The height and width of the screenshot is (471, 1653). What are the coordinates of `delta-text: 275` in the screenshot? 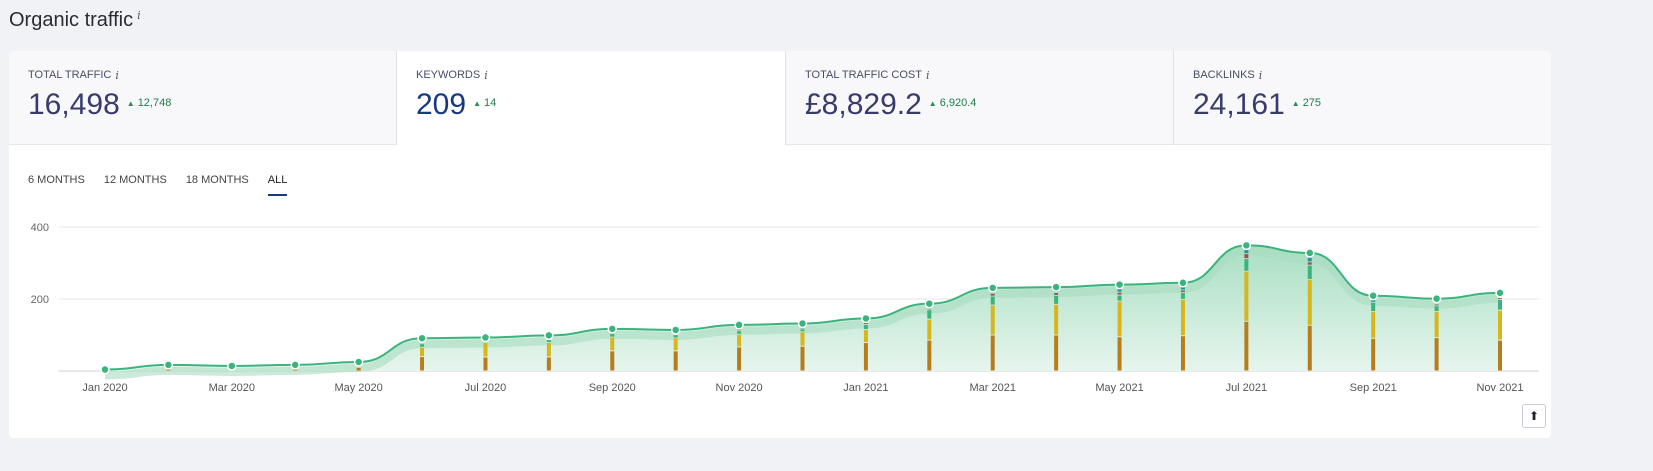 It's located at (1312, 103).